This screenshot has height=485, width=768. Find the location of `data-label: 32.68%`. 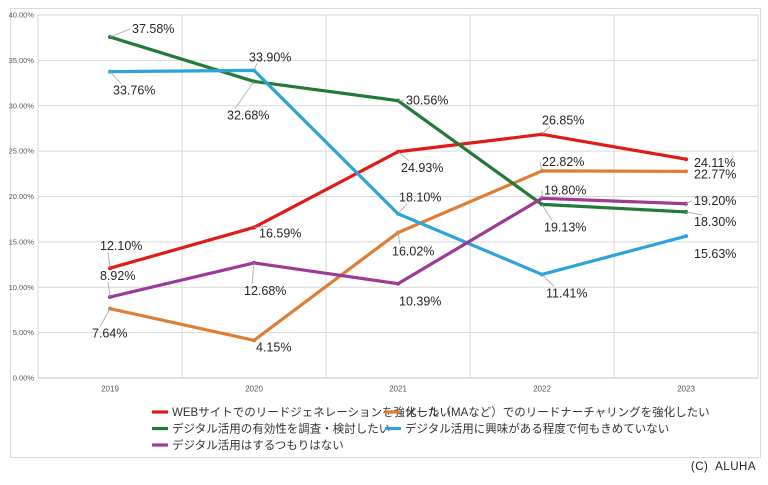

data-label: 32.68% is located at coordinates (248, 115).